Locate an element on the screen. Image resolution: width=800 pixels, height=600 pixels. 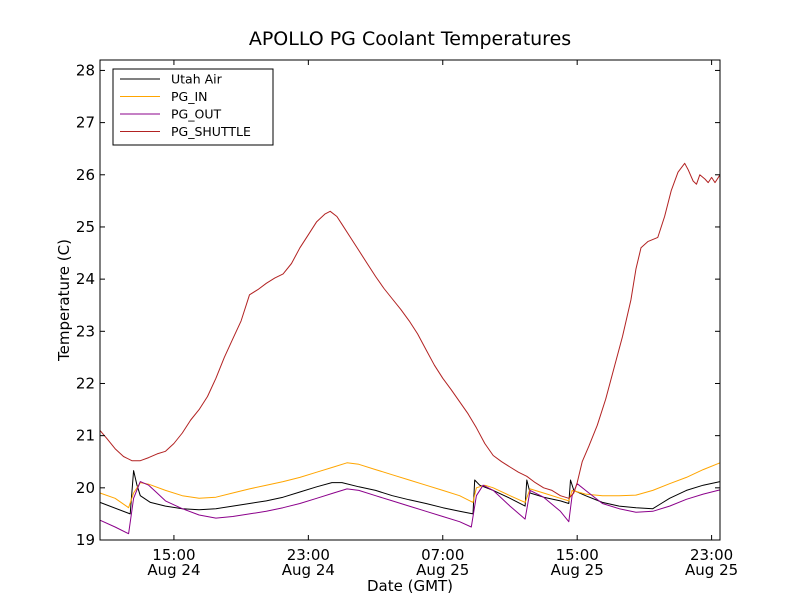
y-axis-label: Temperature (C) is located at coordinates (64, 300).